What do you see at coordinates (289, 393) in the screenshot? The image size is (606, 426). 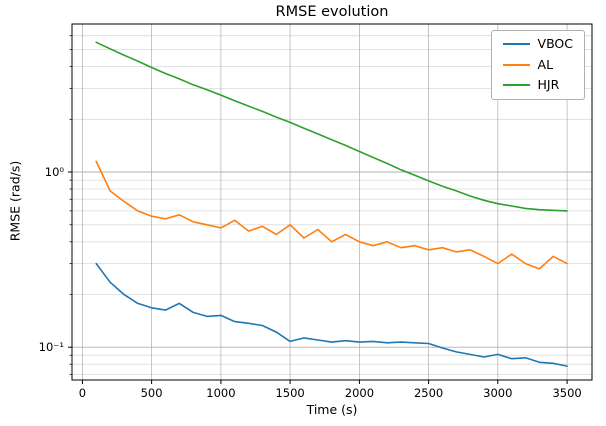 I see `x-tick-label: 1500` at bounding box center [289, 393].